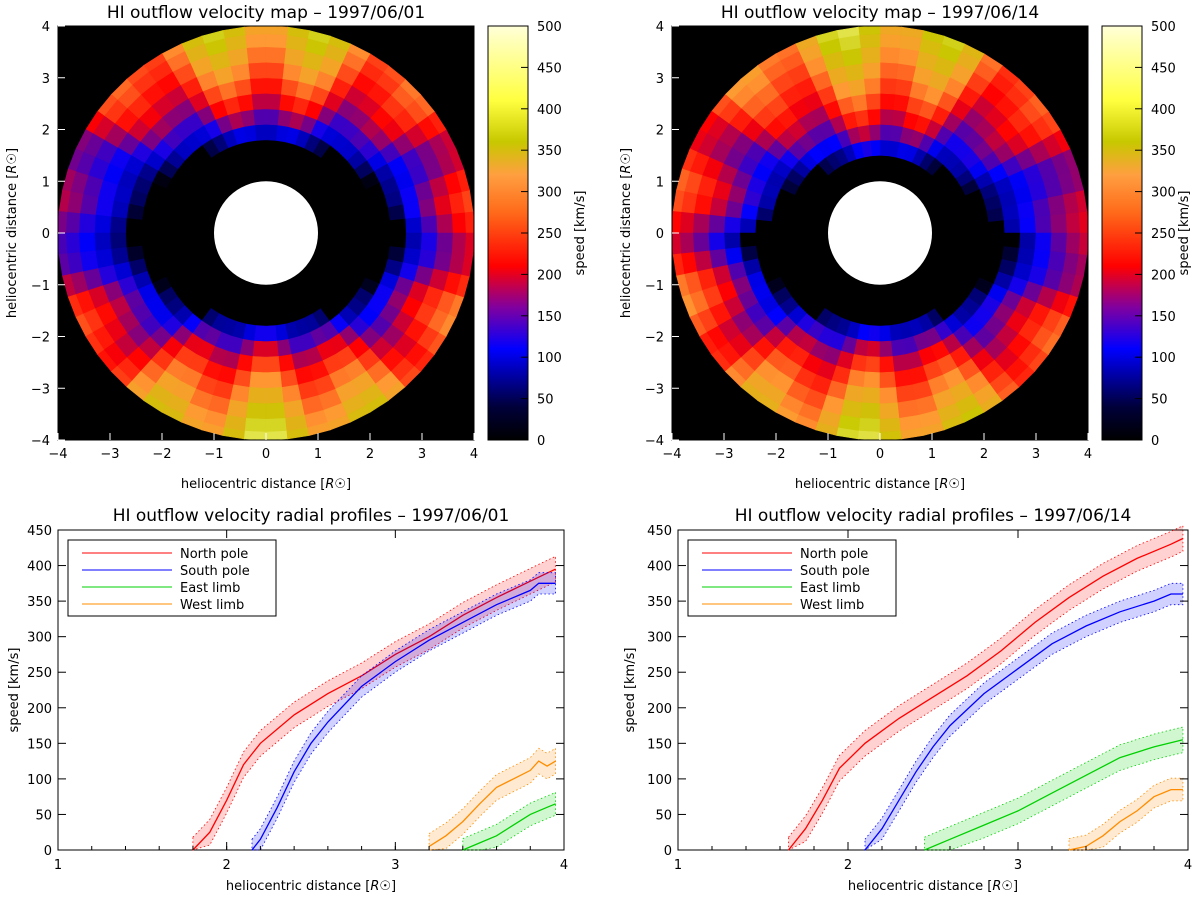  Describe the element at coordinates (654, 389) in the screenshot. I see `map-y-tick-label: −3` at that location.